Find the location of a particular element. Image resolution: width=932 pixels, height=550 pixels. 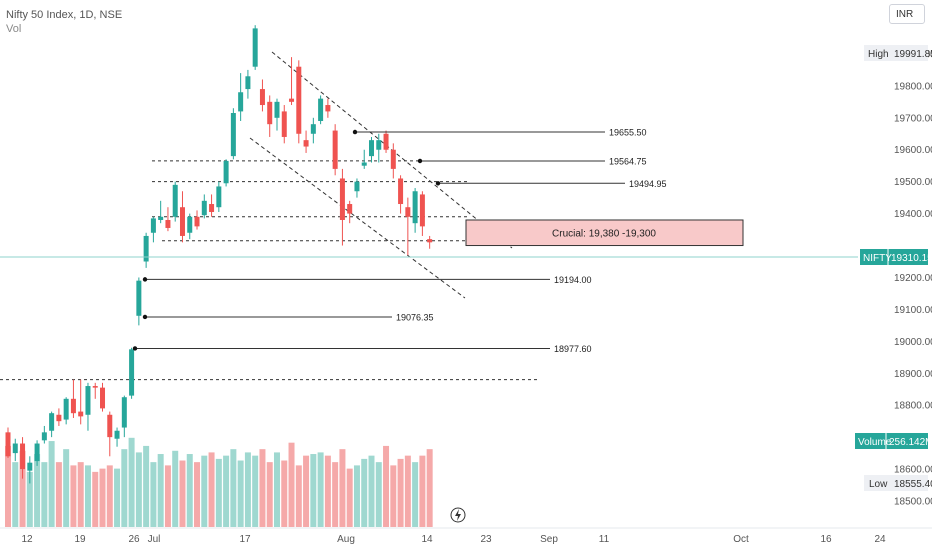

price-tick-label: 19000.00 is located at coordinates (913, 342).